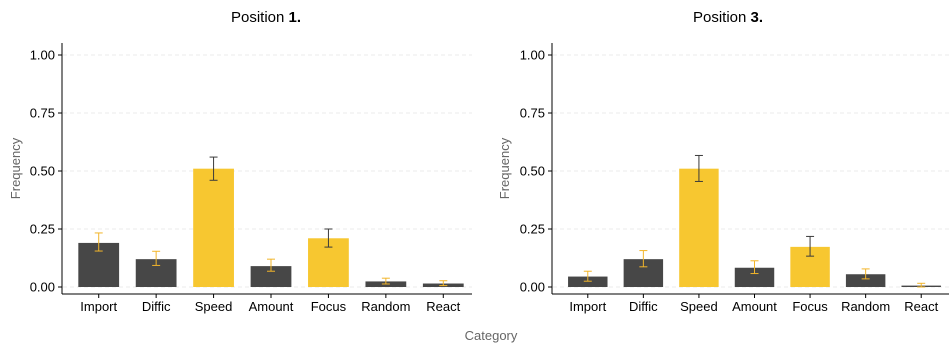 The image size is (949, 345). What do you see at coordinates (757, 17) in the screenshot?
I see `title-number: 3.` at bounding box center [757, 17].